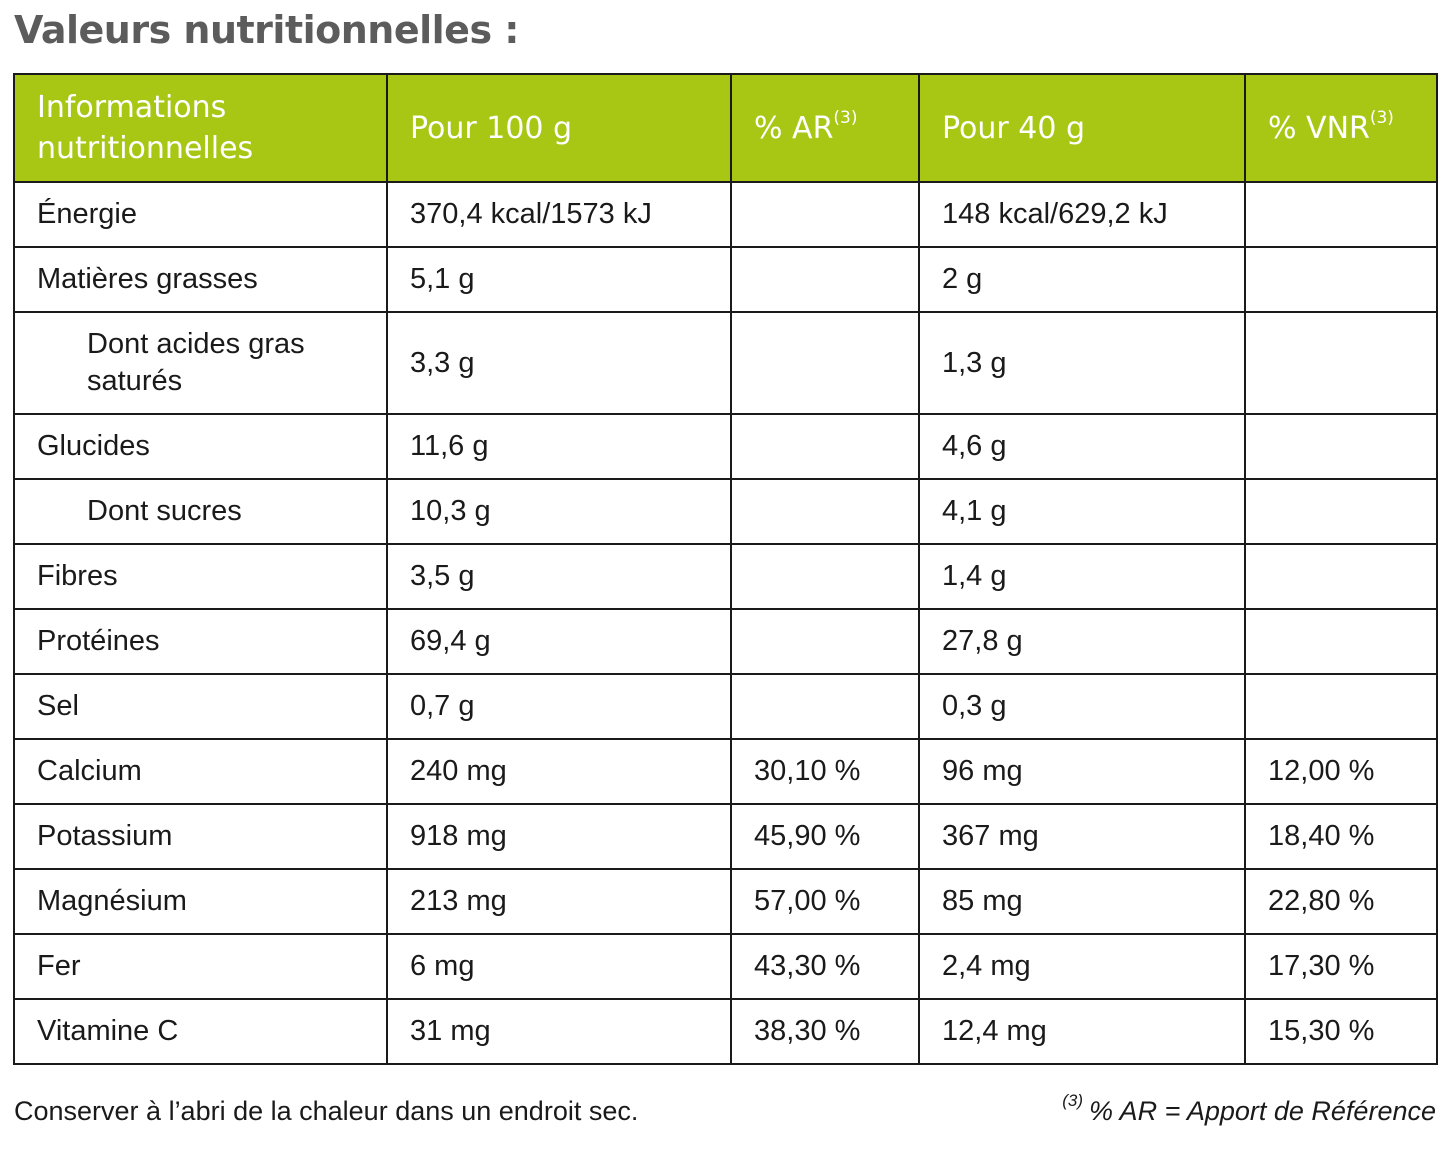 This screenshot has height=1152, width=1454. I want to click on value-per-100g: 0,7 g, so click(559, 706).